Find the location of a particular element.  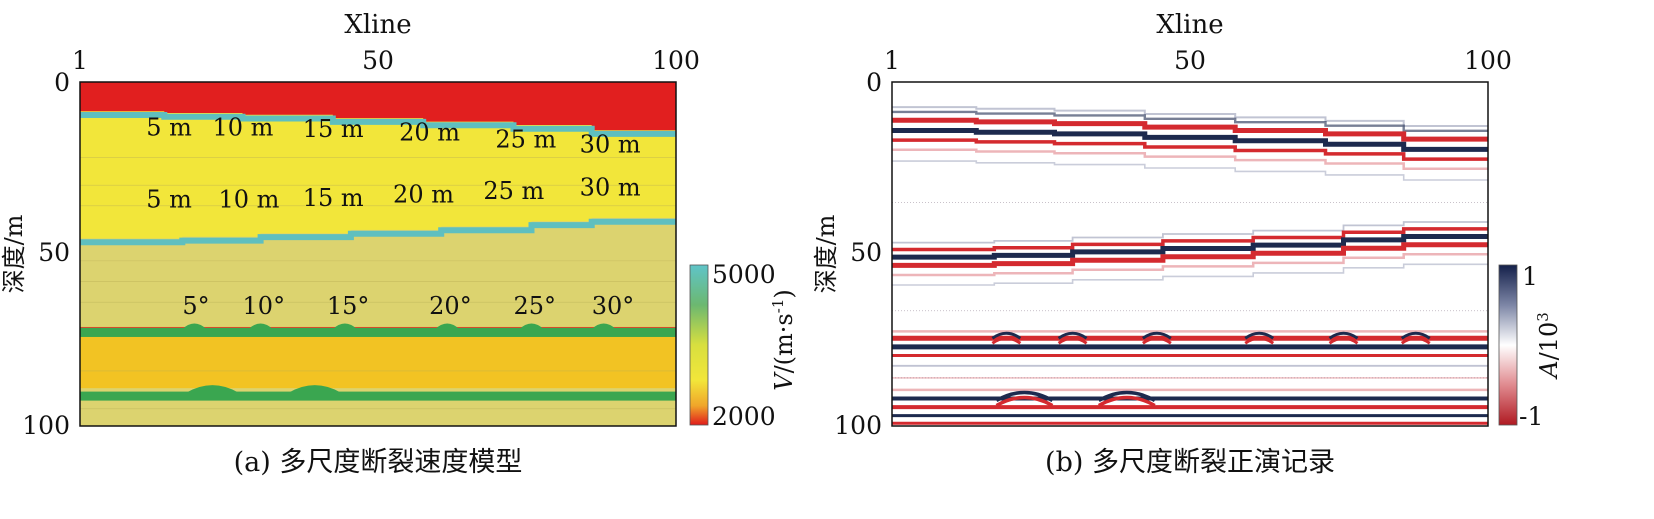

layer-lower is located at coordinates (378, 361).